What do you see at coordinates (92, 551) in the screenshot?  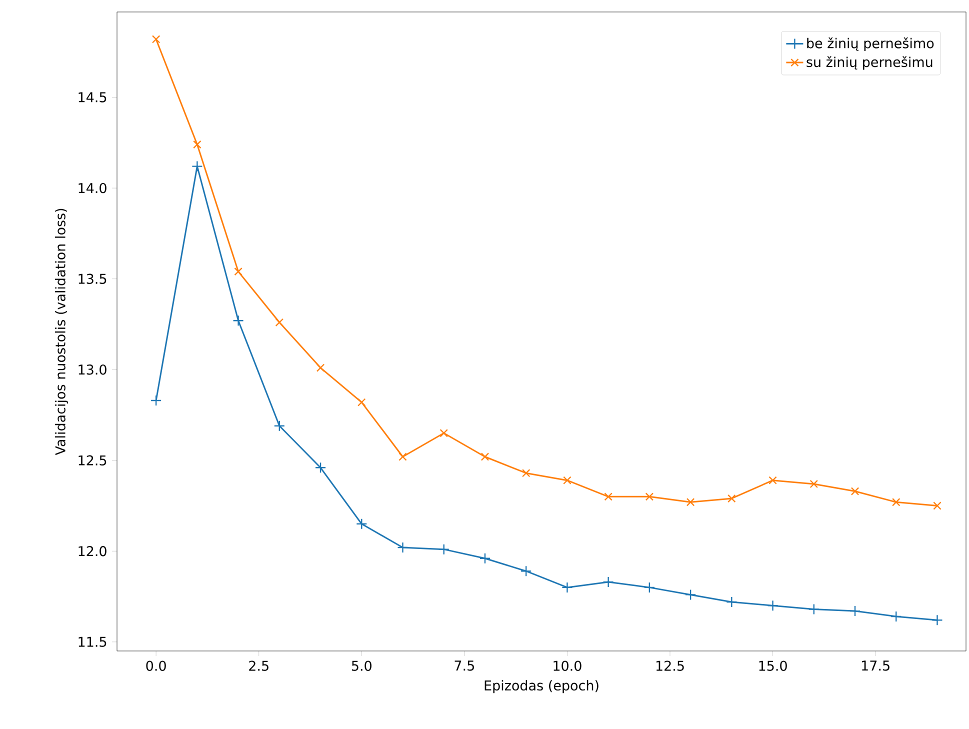 I see `y-tick-label: 12.0` at bounding box center [92, 551].